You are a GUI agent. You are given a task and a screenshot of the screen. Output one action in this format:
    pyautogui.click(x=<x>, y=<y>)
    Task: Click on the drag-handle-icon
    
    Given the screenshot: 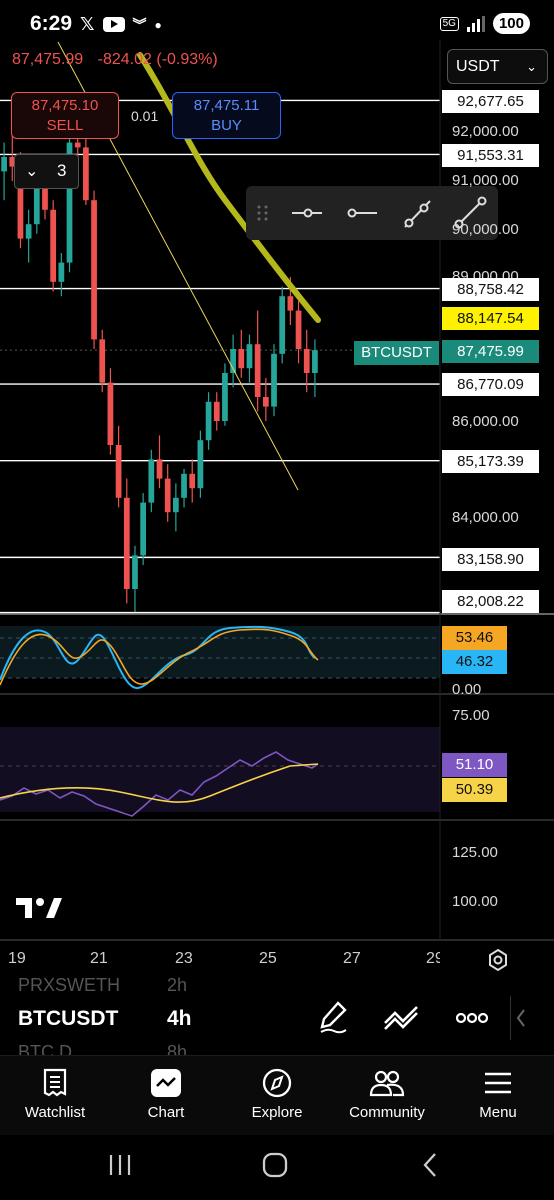 What is the action you would take?
    pyautogui.click(x=262, y=213)
    